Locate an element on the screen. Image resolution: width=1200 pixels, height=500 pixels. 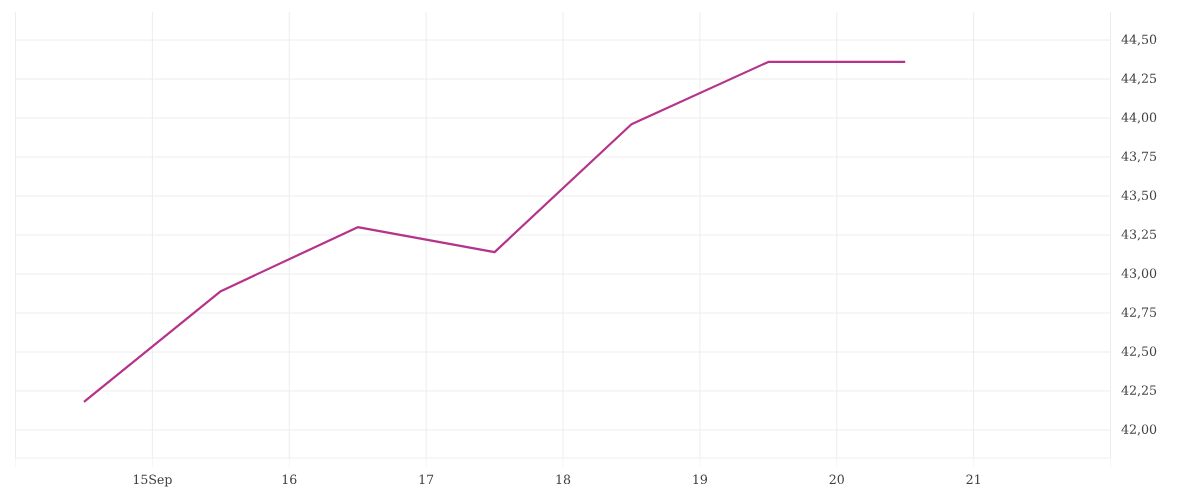
x-tick-label: 15Sep is located at coordinates (152, 480).